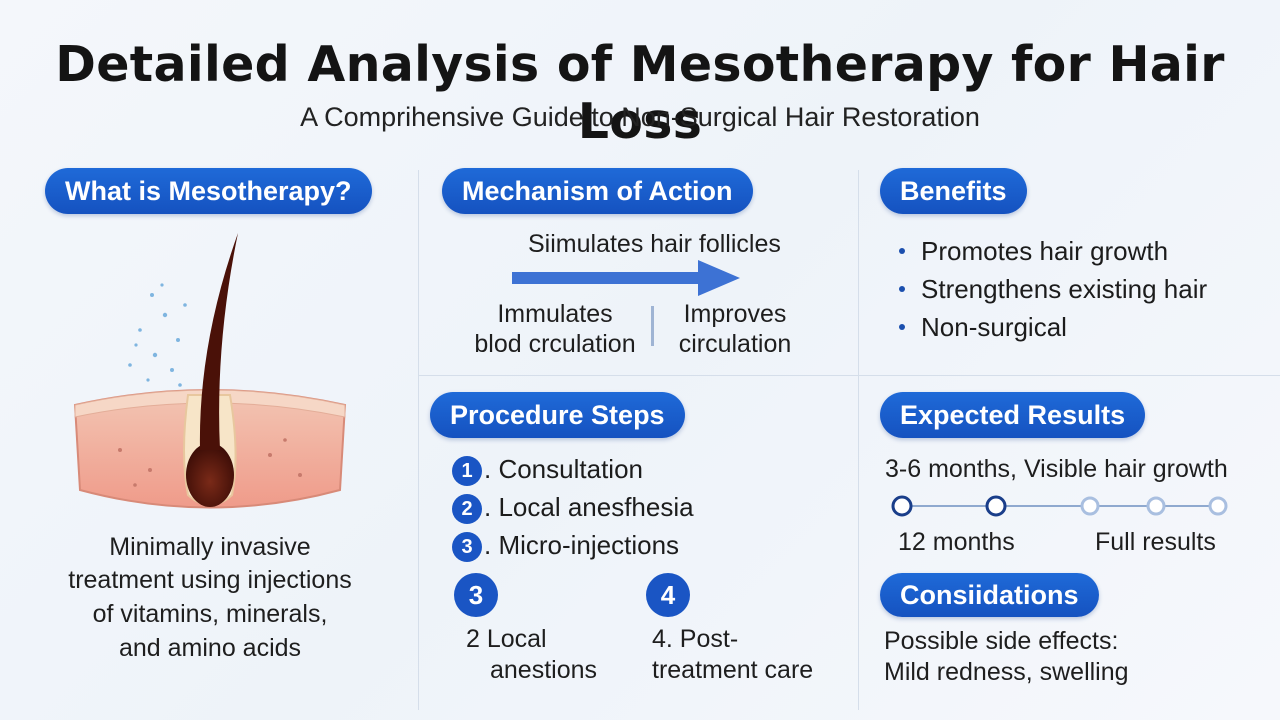 The height and width of the screenshot is (720, 1280). I want to click on considerations-line-1: Possible side effects:, so click(1001, 641).